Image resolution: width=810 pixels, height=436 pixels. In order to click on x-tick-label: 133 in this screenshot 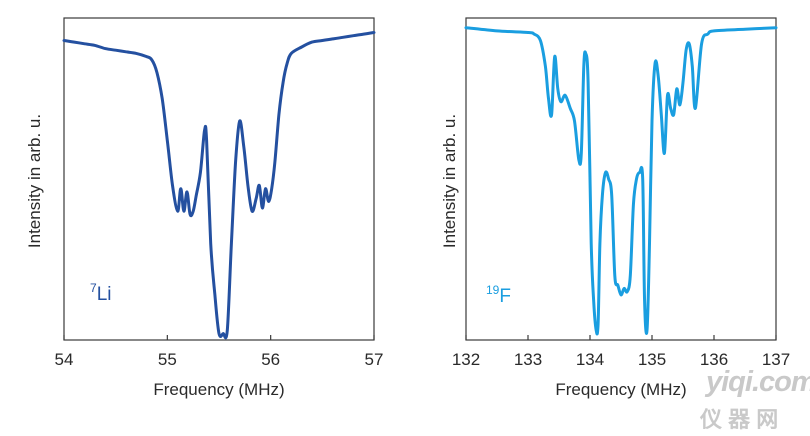, I will do `click(528, 359)`.